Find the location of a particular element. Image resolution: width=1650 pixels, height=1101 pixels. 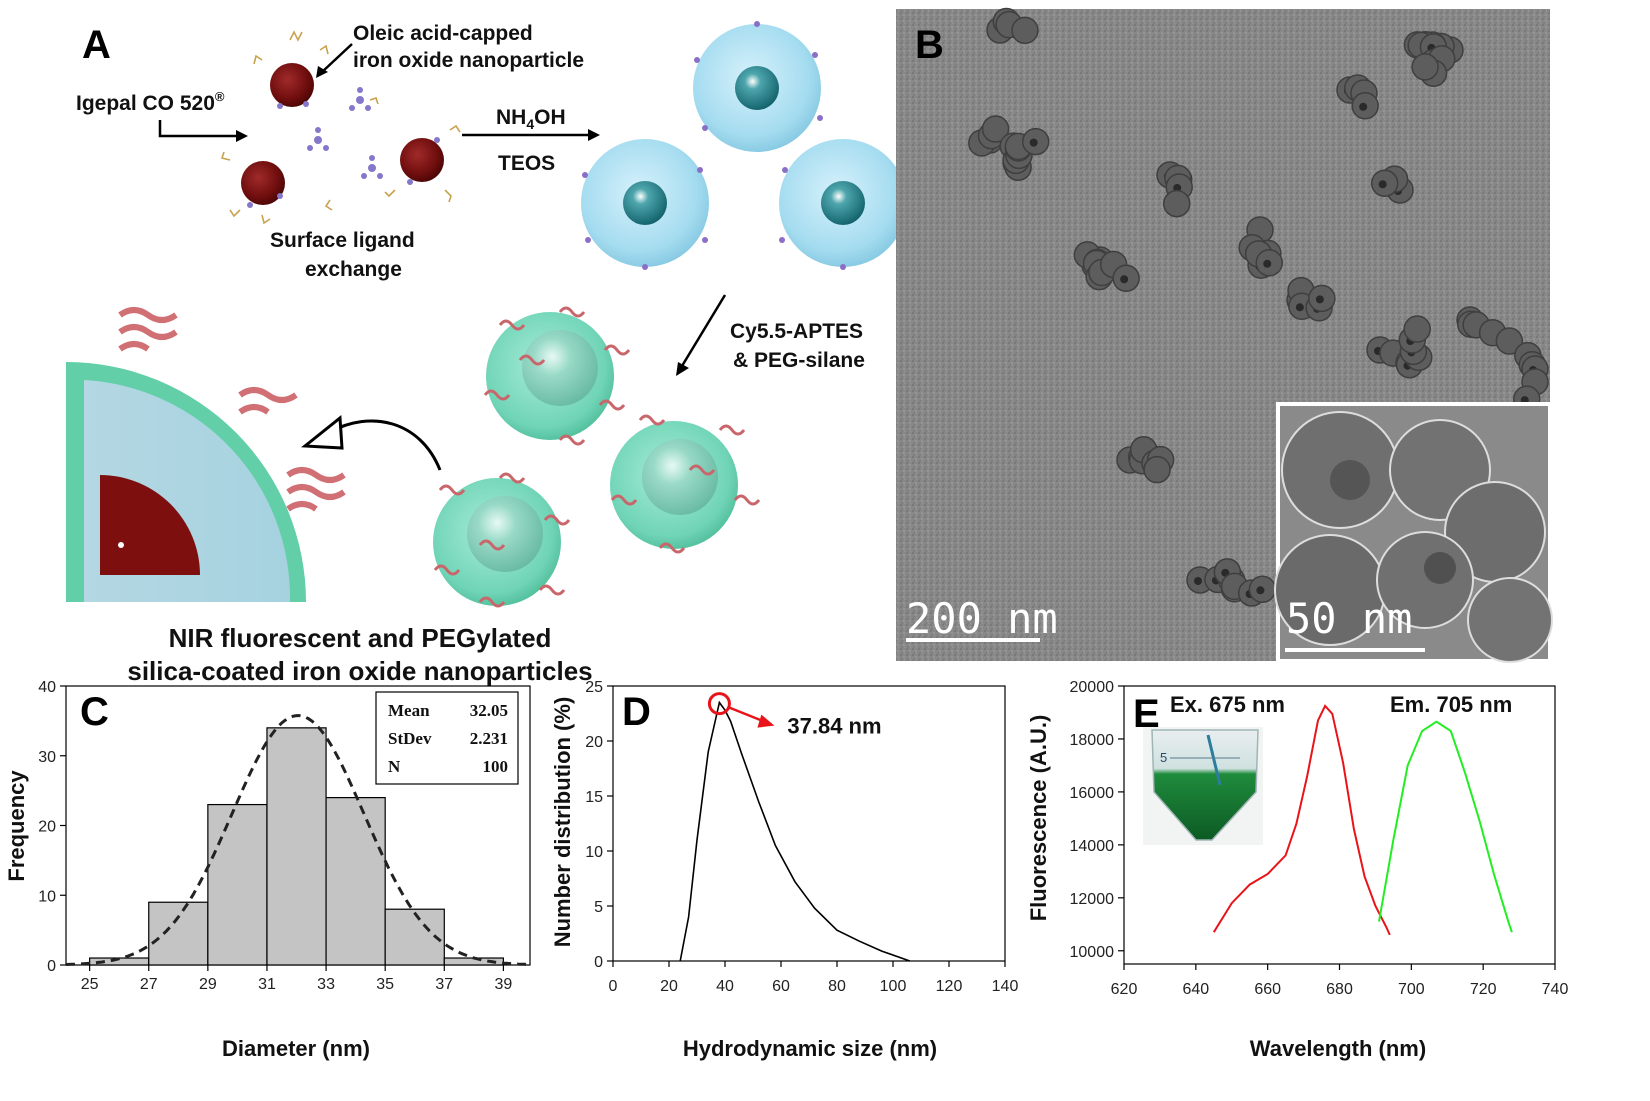

stat-stdev-label: StDev is located at coordinates (410, 738).